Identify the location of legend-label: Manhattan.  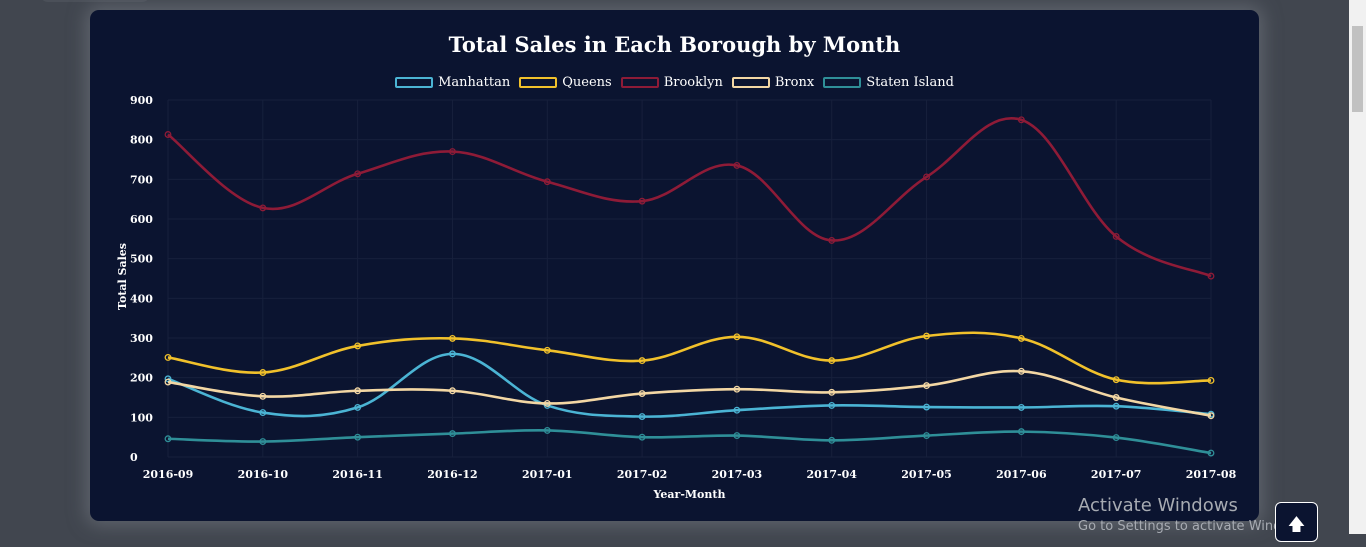
(474, 82).